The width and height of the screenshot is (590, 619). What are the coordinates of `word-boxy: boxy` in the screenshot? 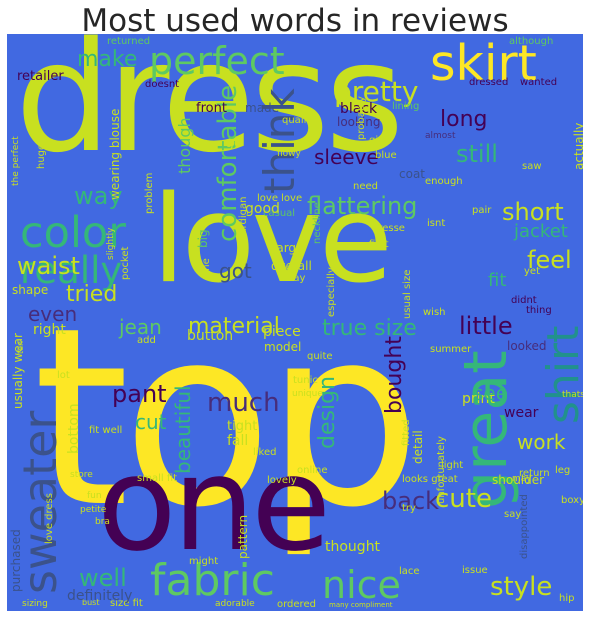 It's located at (572, 500).